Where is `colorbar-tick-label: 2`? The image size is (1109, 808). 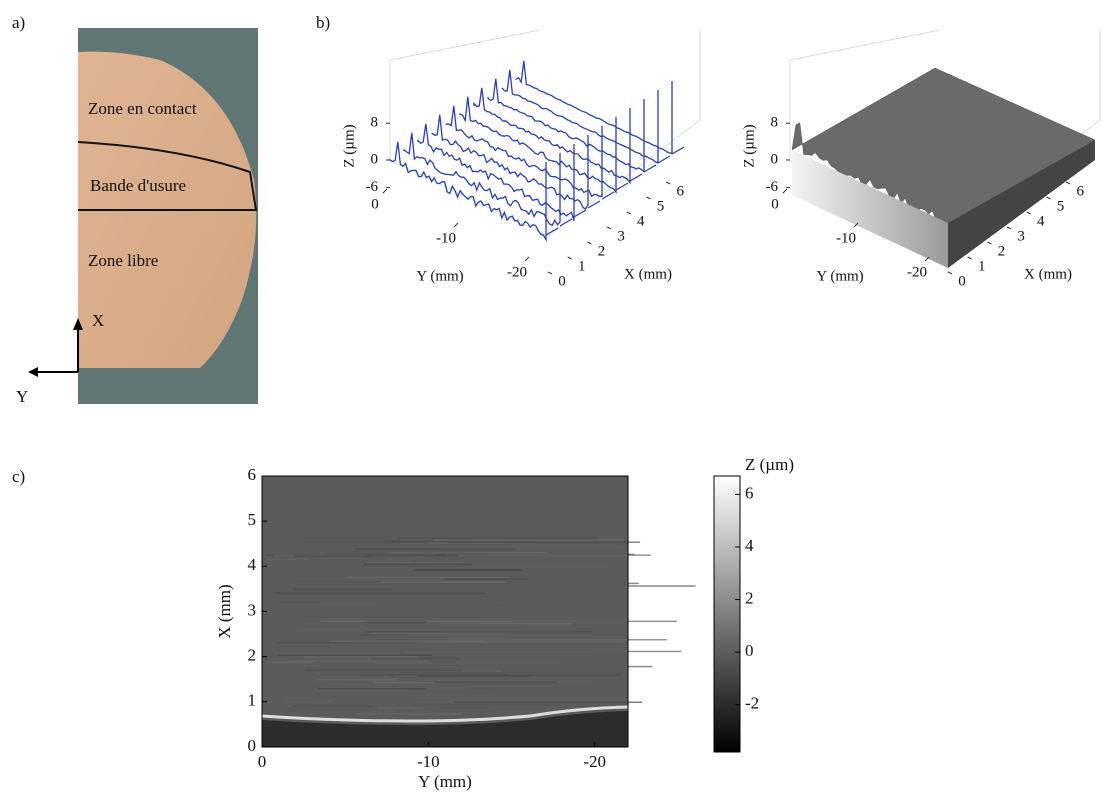
colorbar-tick-label: 2 is located at coordinates (749, 597).